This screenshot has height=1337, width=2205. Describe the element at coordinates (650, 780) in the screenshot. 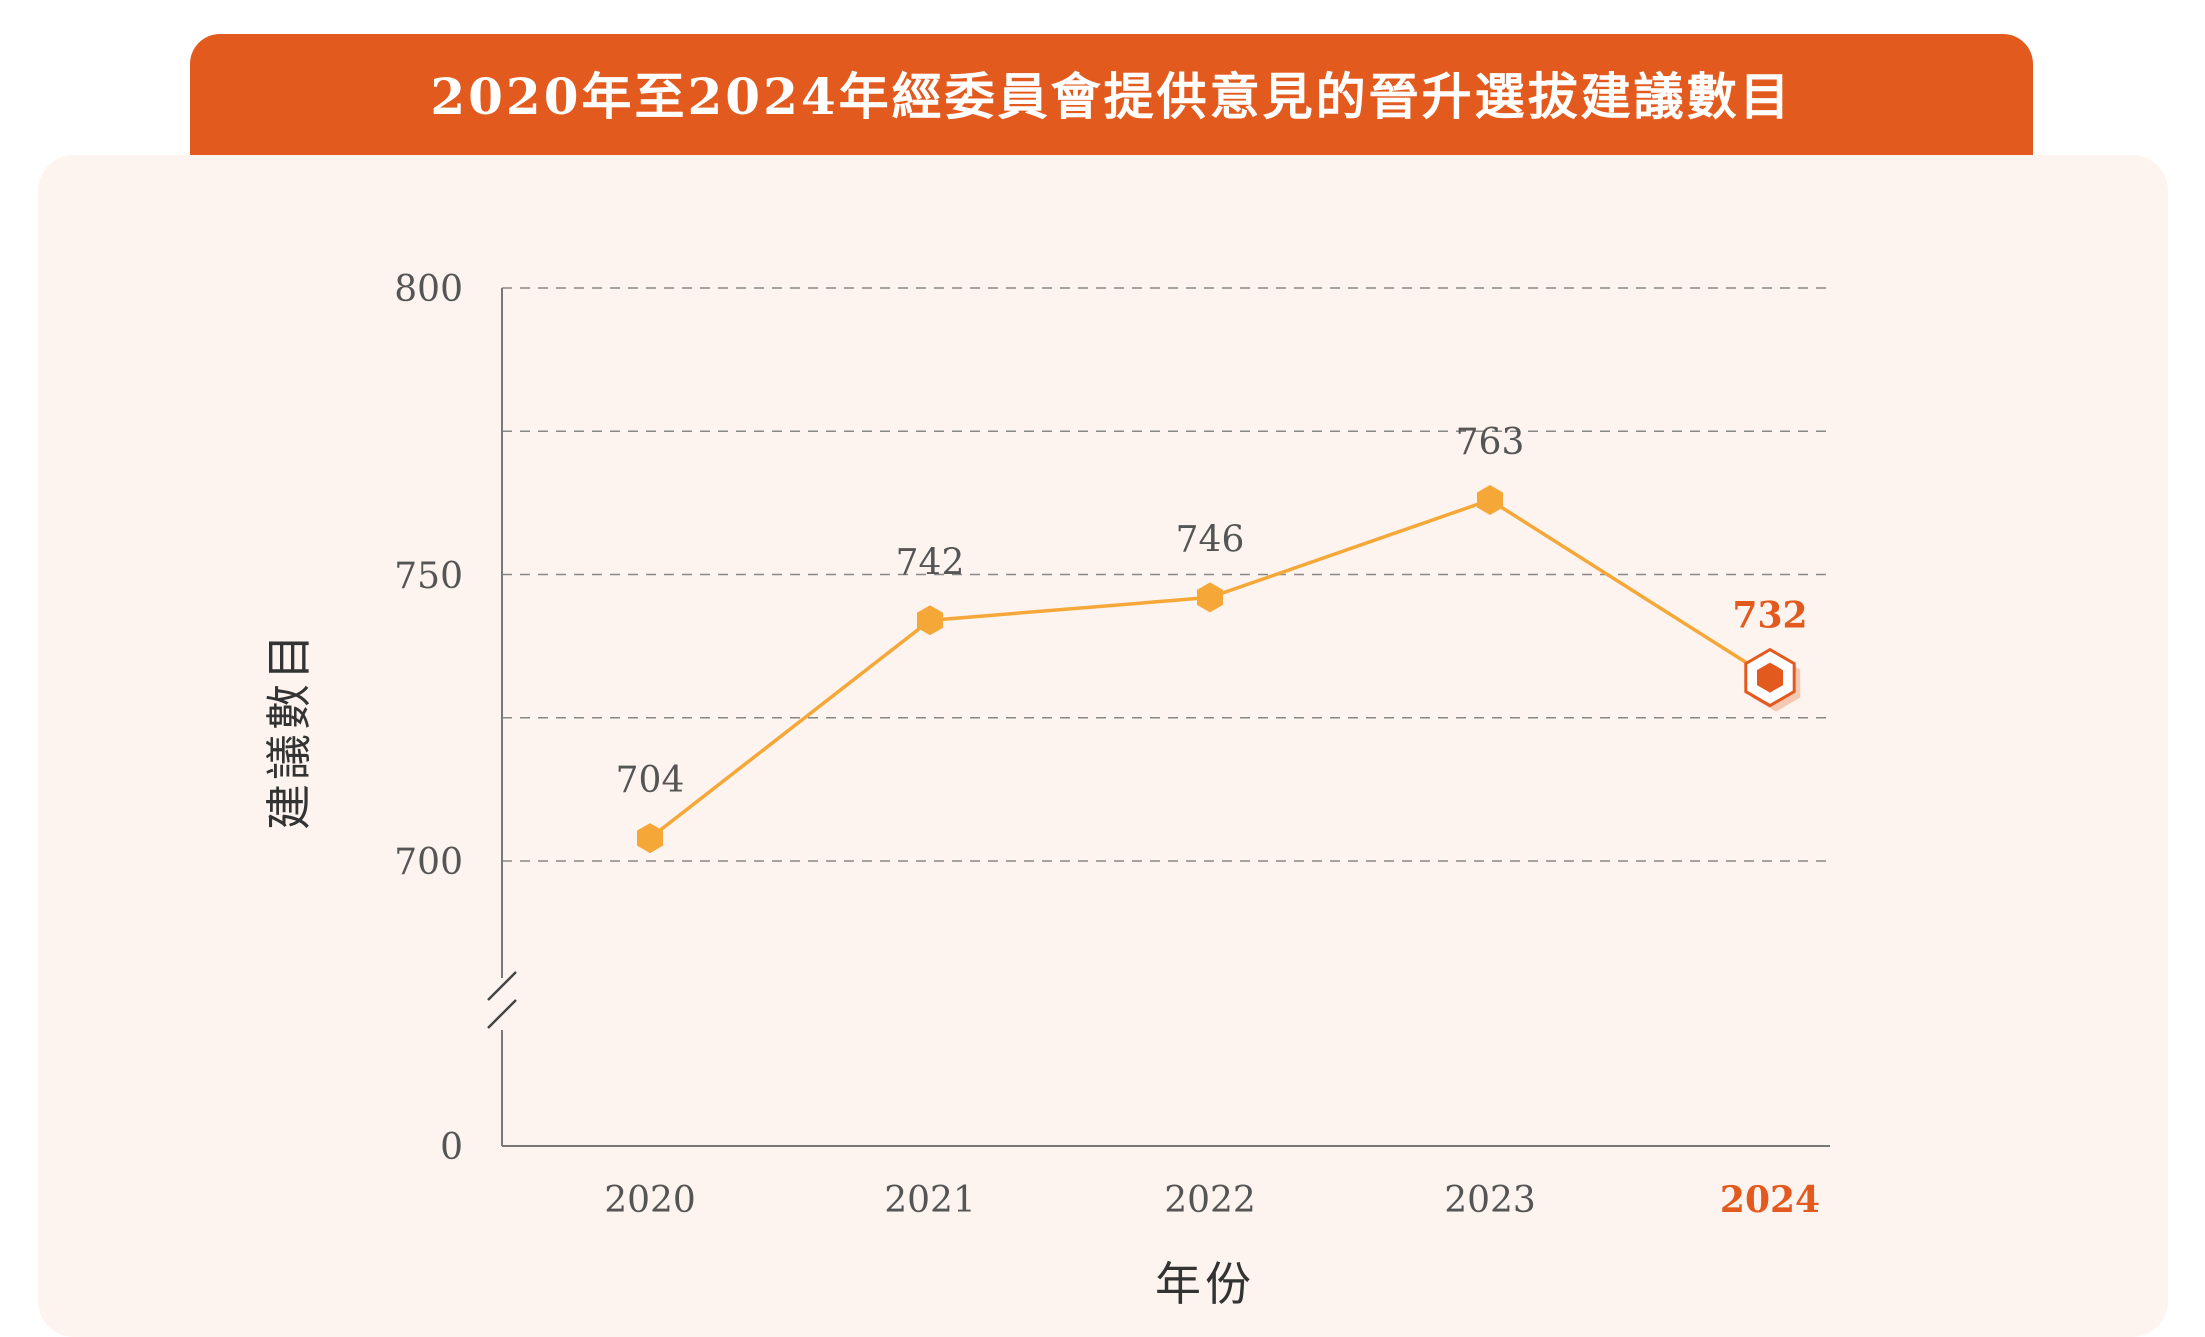

I see `data-label: 704` at that location.